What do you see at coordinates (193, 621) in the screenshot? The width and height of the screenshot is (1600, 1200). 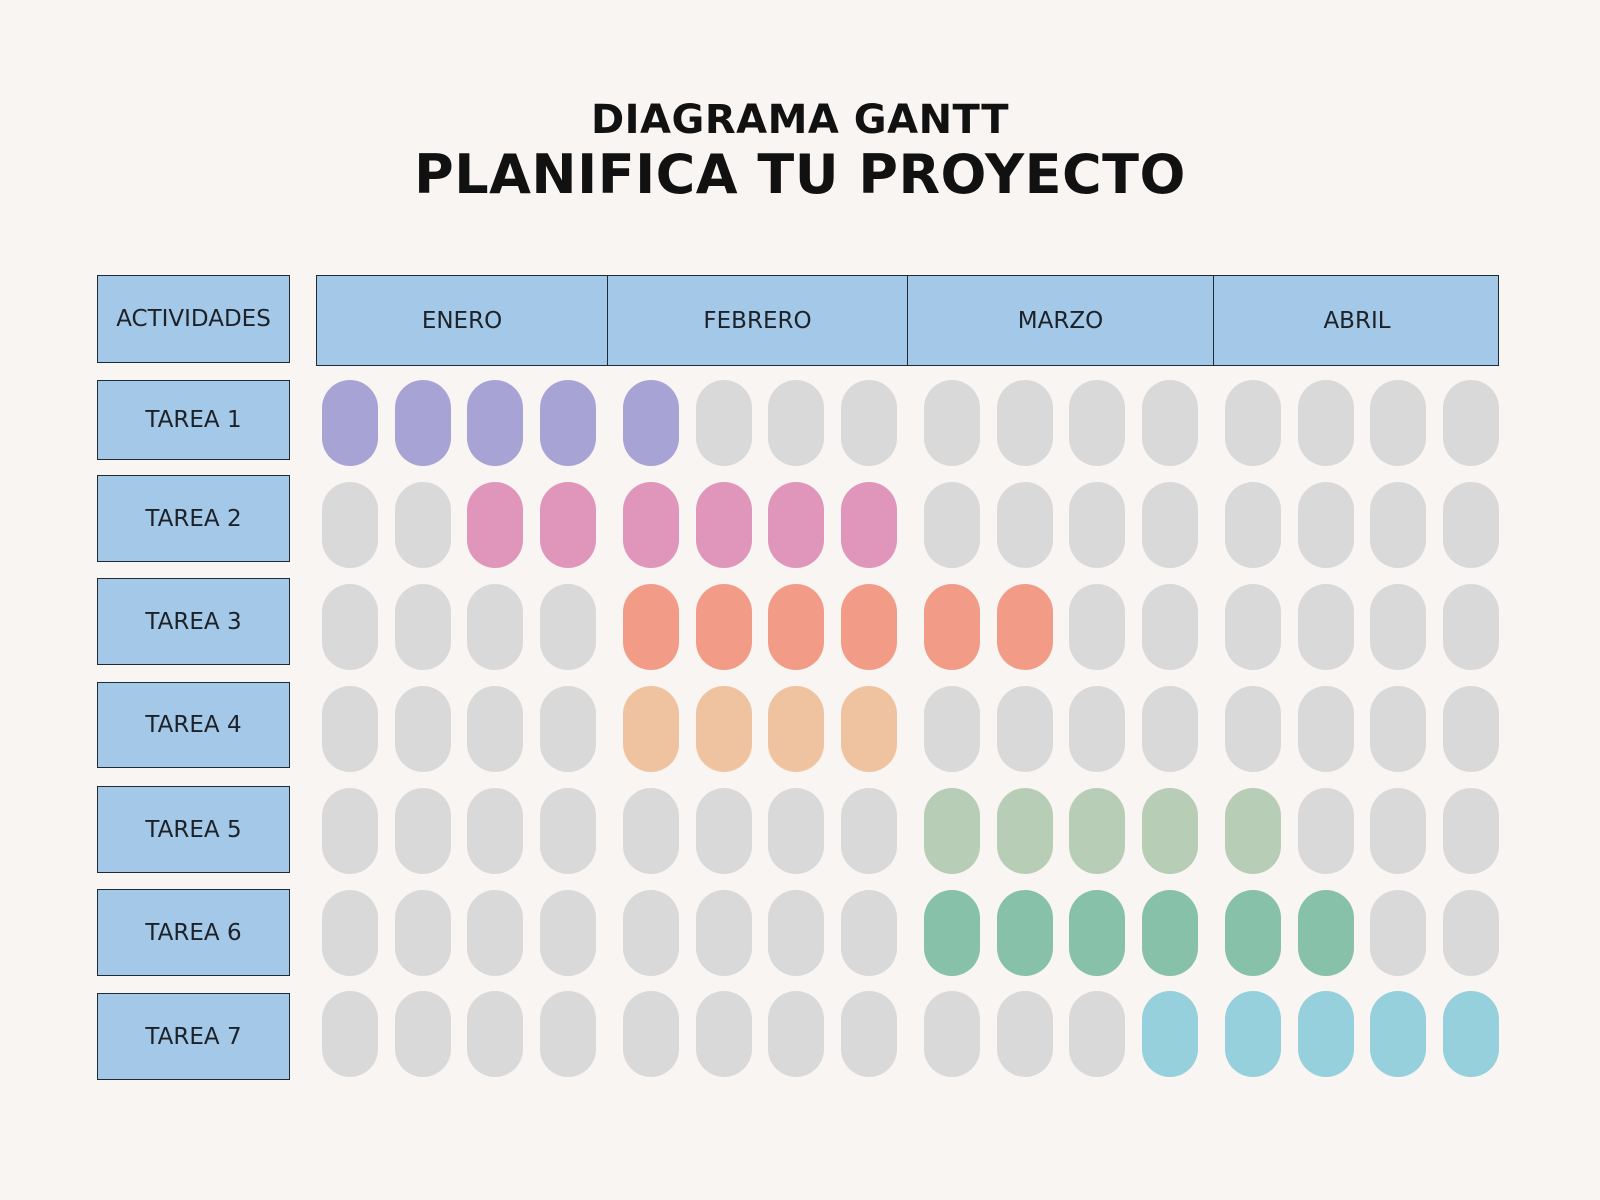 I see `task-label-3: TAREA 3` at bounding box center [193, 621].